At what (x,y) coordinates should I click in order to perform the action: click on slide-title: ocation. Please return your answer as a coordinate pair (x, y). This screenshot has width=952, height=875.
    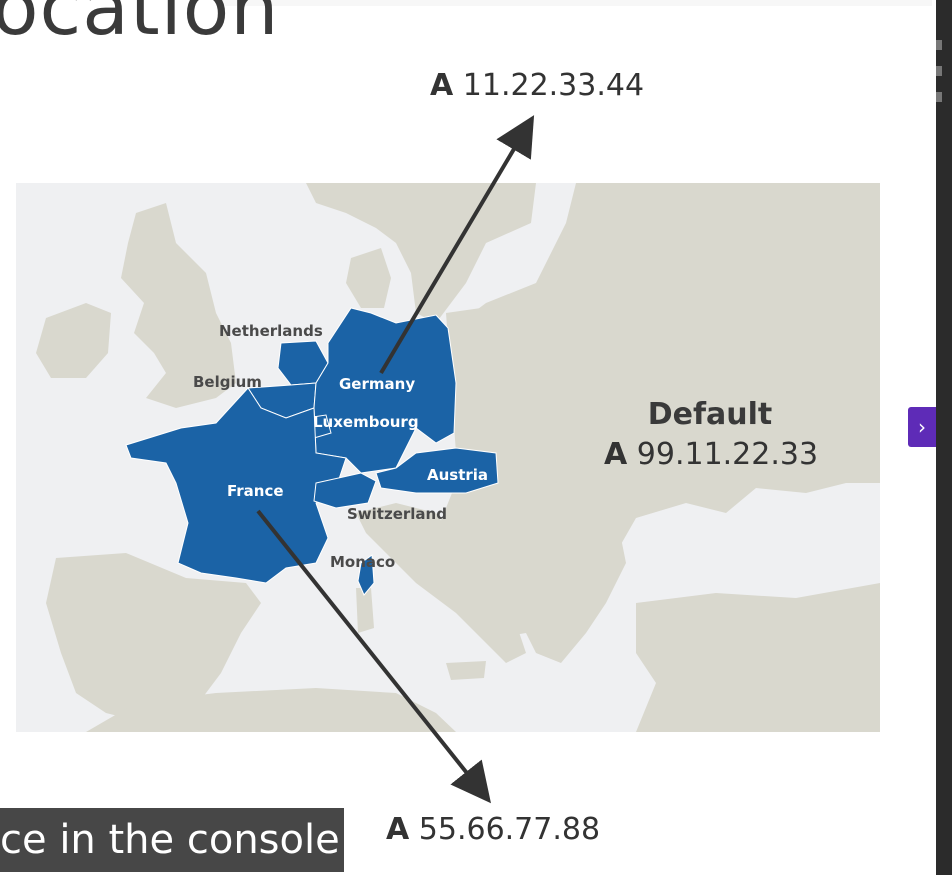
    Looking at the image, I should click on (140, 26).